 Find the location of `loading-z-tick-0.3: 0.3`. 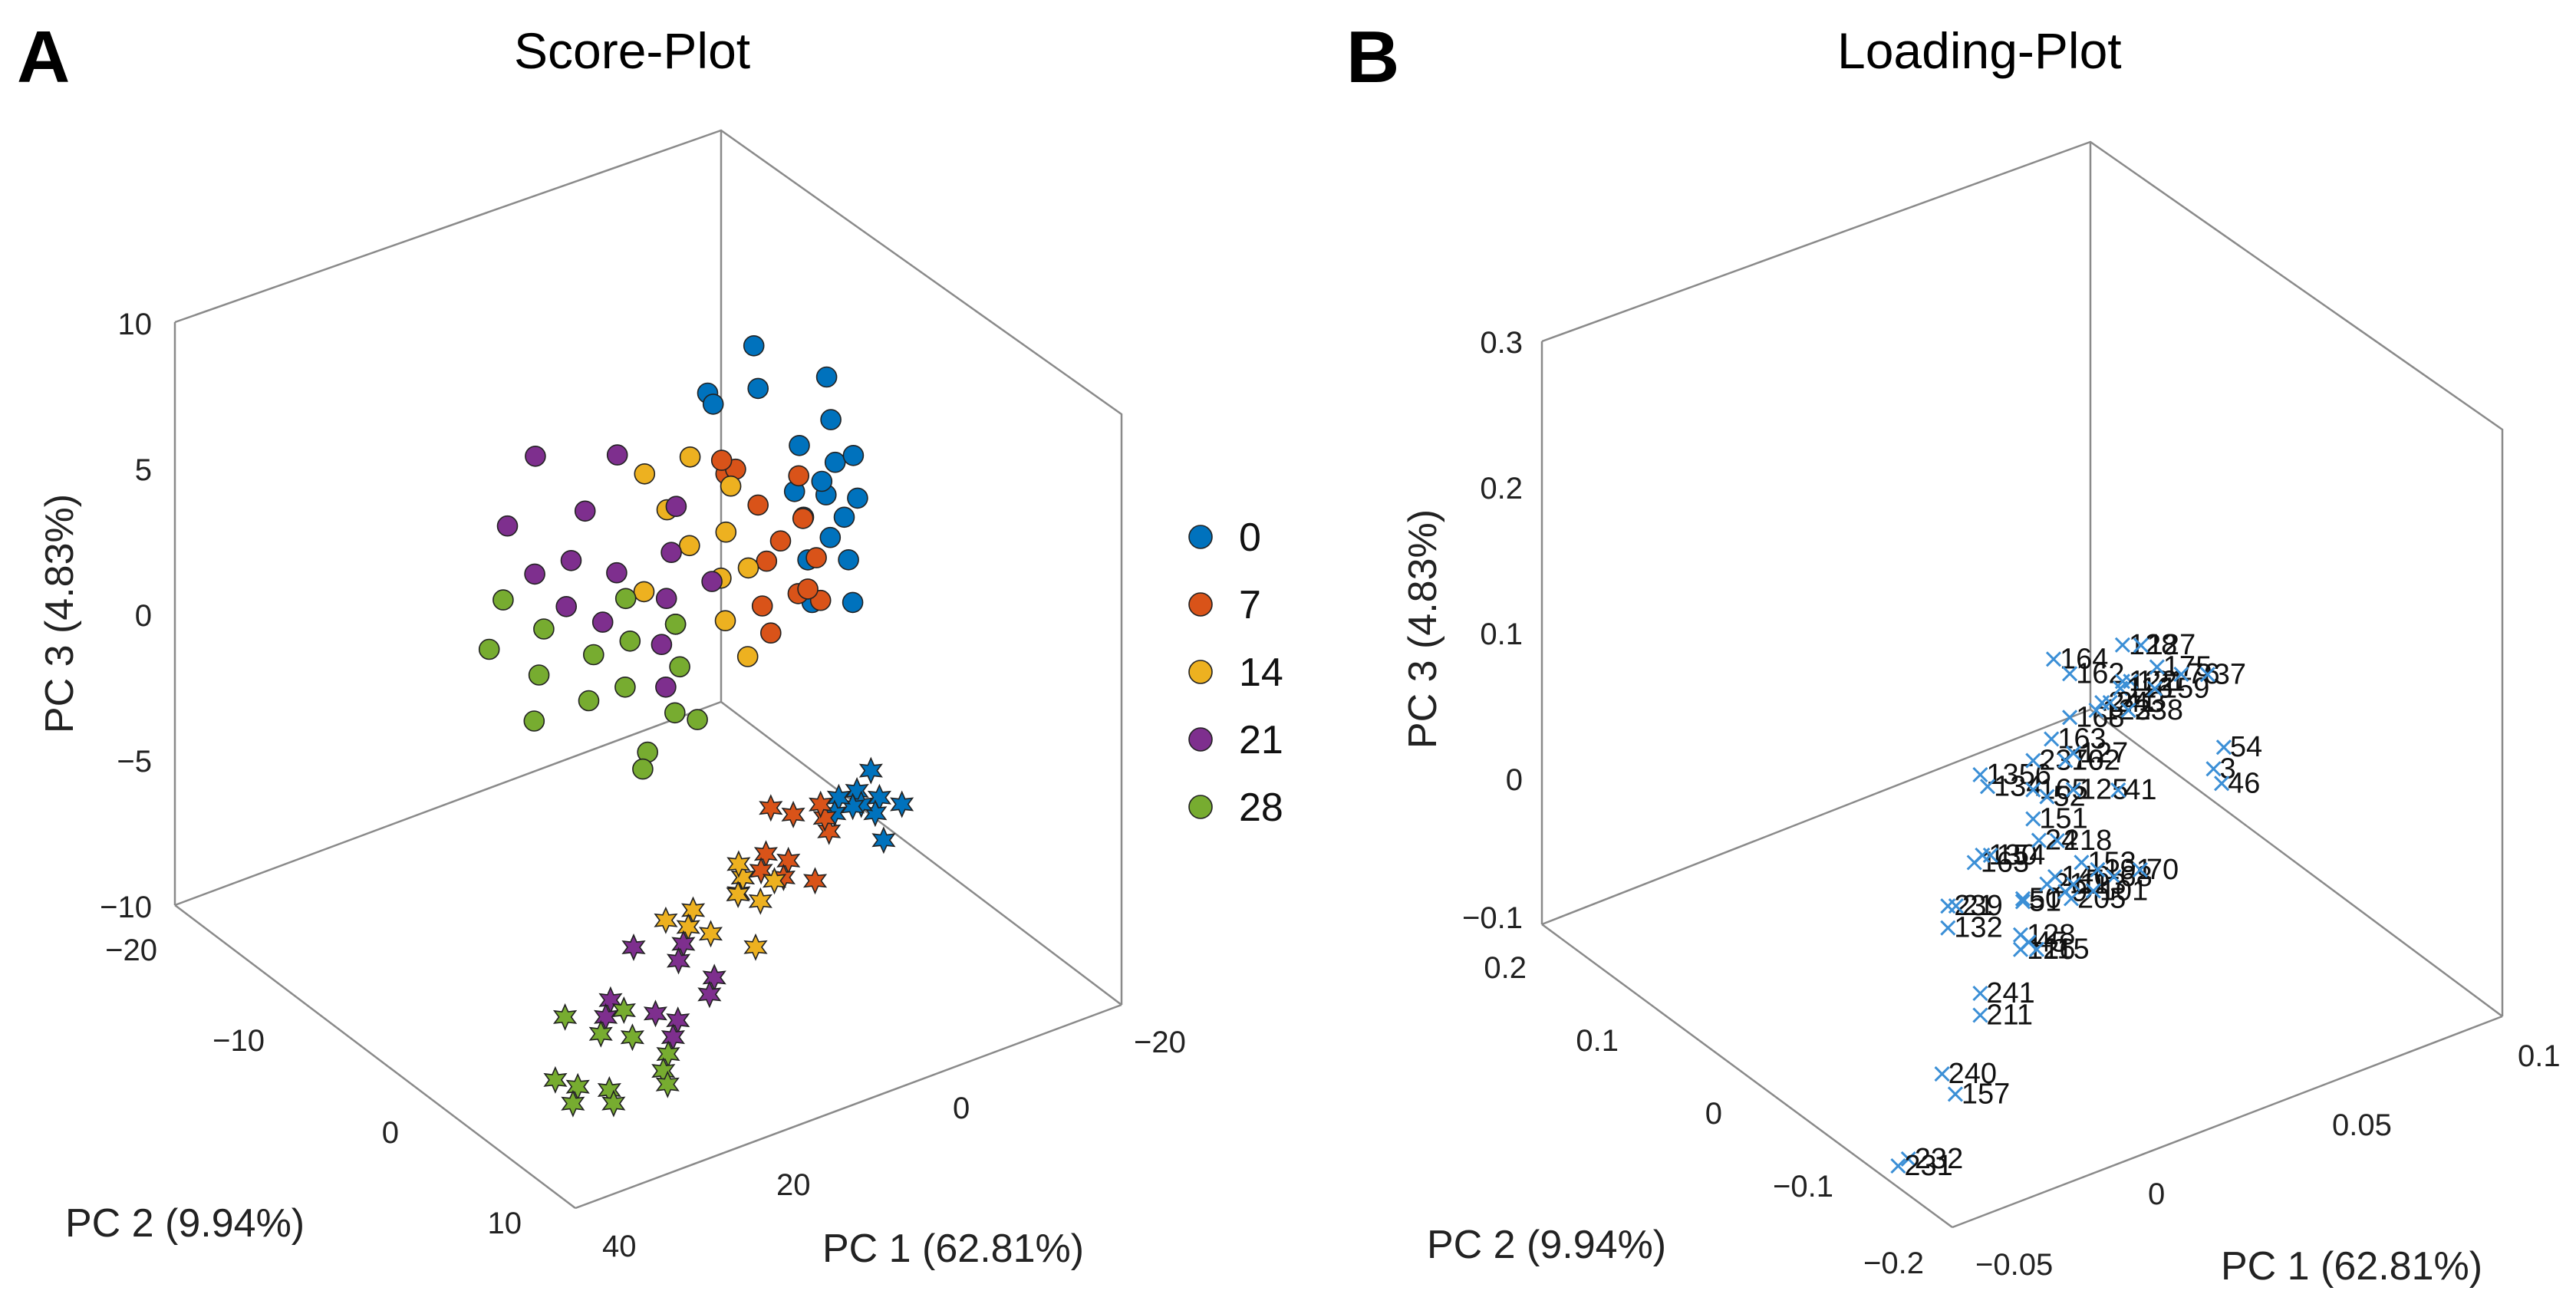

loading-z-tick-0.3: 0.3 is located at coordinates (1501, 343).